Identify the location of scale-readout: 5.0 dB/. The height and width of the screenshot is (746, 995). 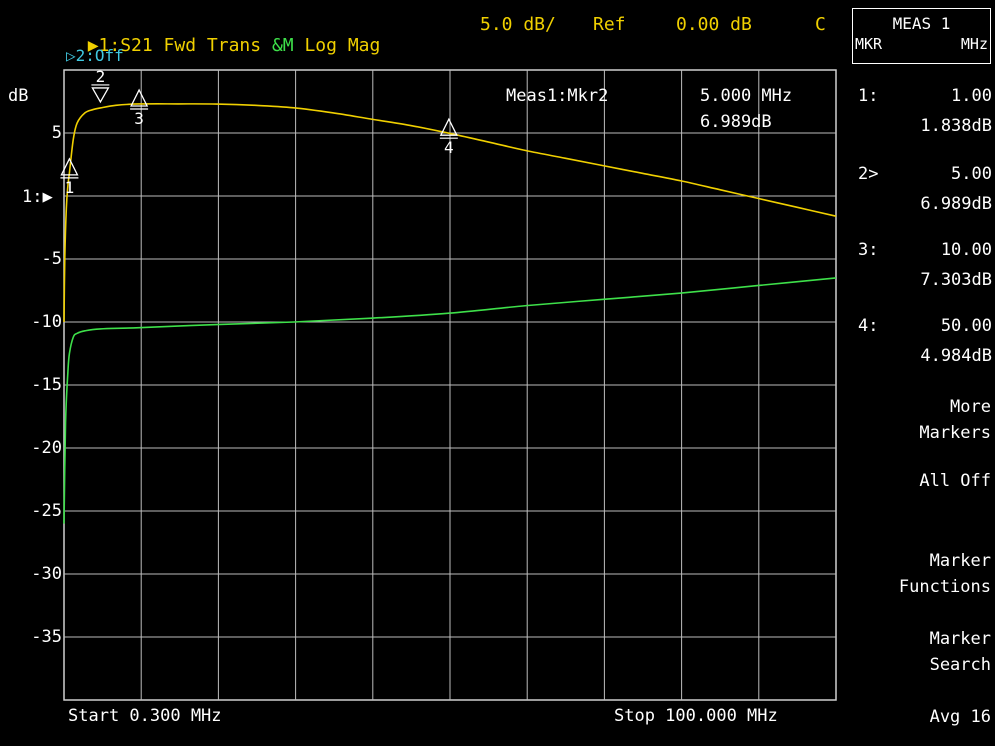
(518, 24).